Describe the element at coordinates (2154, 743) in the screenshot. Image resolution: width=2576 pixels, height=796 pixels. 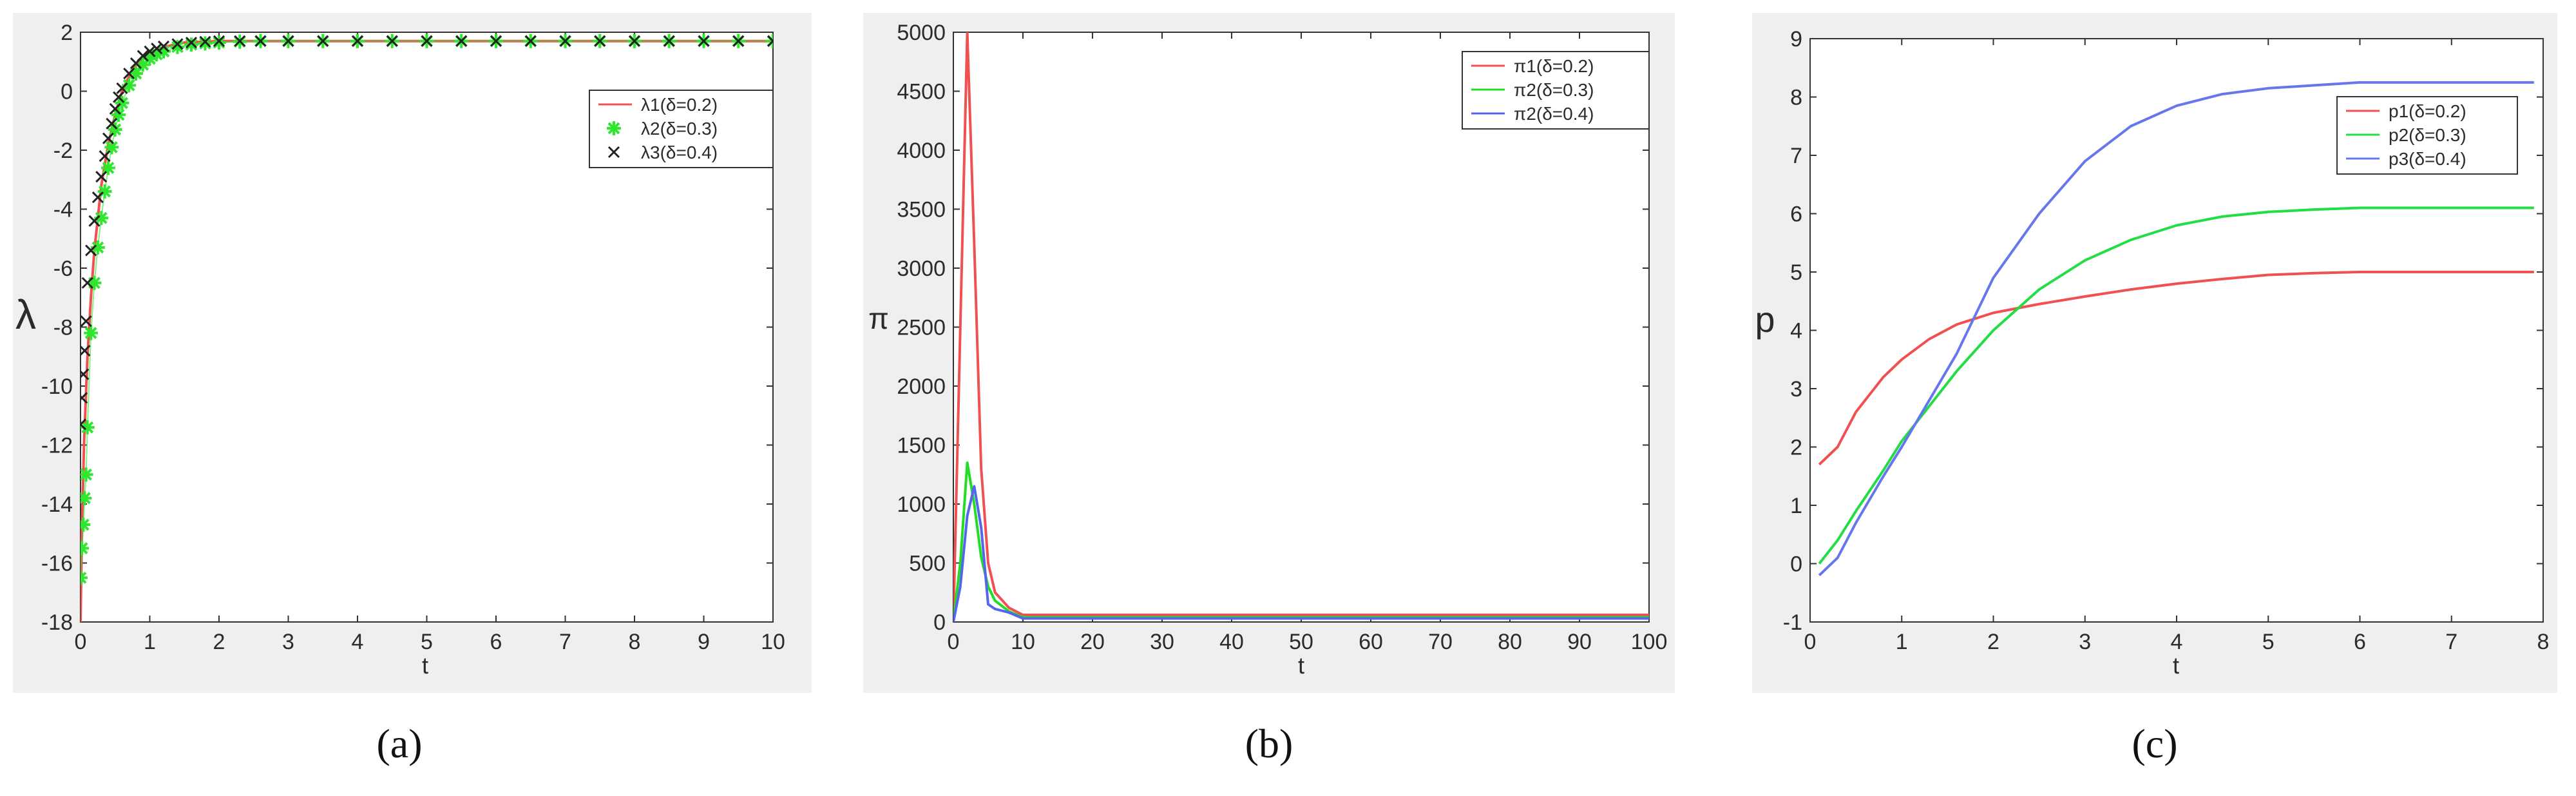
I see `subfigure-caption: (c)` at that location.